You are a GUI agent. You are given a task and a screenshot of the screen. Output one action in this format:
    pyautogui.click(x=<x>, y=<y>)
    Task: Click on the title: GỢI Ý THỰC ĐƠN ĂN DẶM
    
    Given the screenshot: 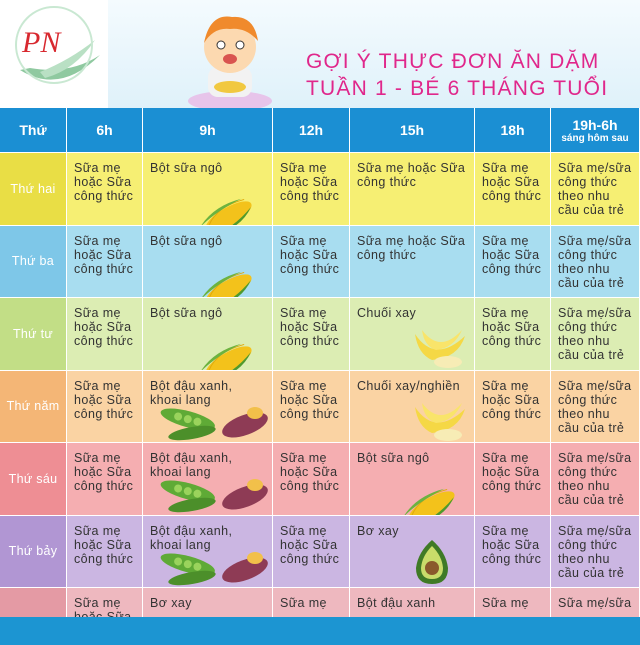 What is the action you would take?
    pyautogui.click(x=453, y=61)
    